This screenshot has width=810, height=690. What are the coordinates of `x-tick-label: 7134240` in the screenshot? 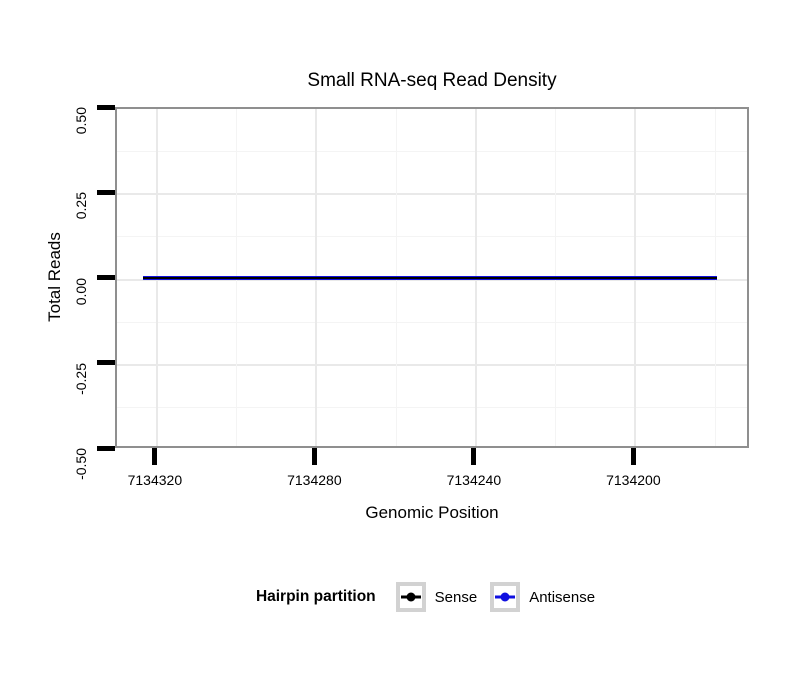 It's located at (474, 480).